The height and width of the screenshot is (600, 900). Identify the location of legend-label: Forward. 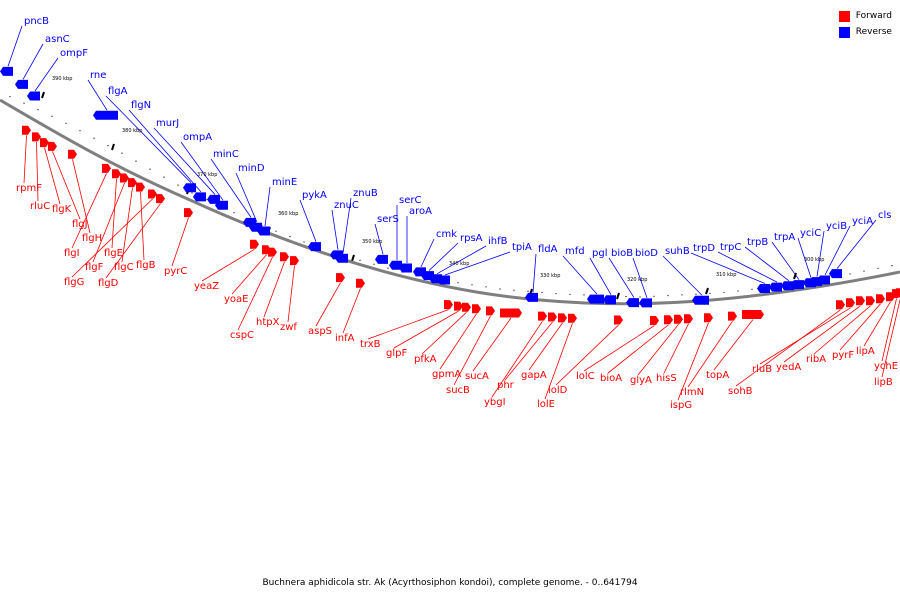
(873, 16).